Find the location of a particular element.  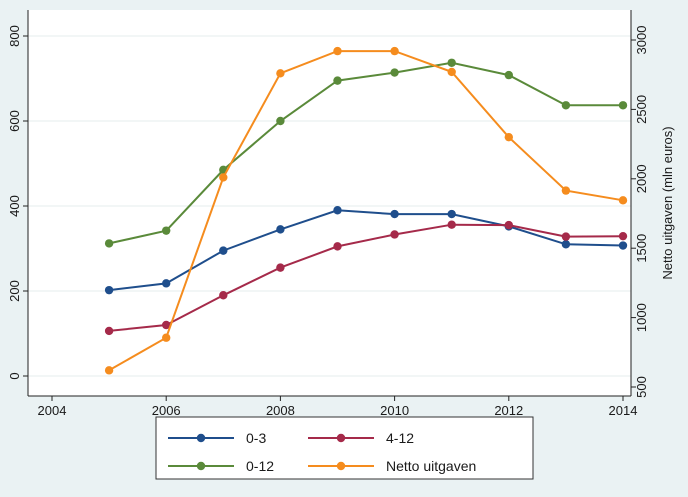

series-3-point-2012 is located at coordinates (508, 137).